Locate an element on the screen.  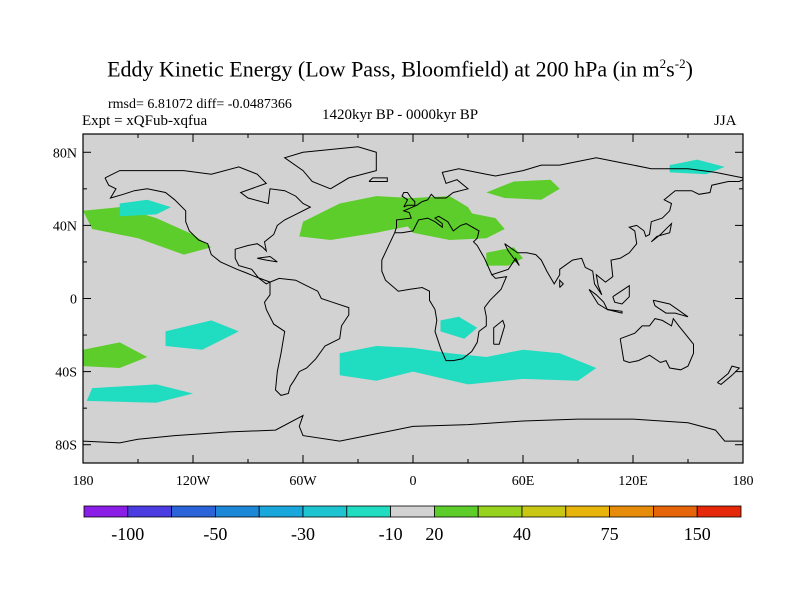
lat-tick-label: 80N is located at coordinates (65, 153).